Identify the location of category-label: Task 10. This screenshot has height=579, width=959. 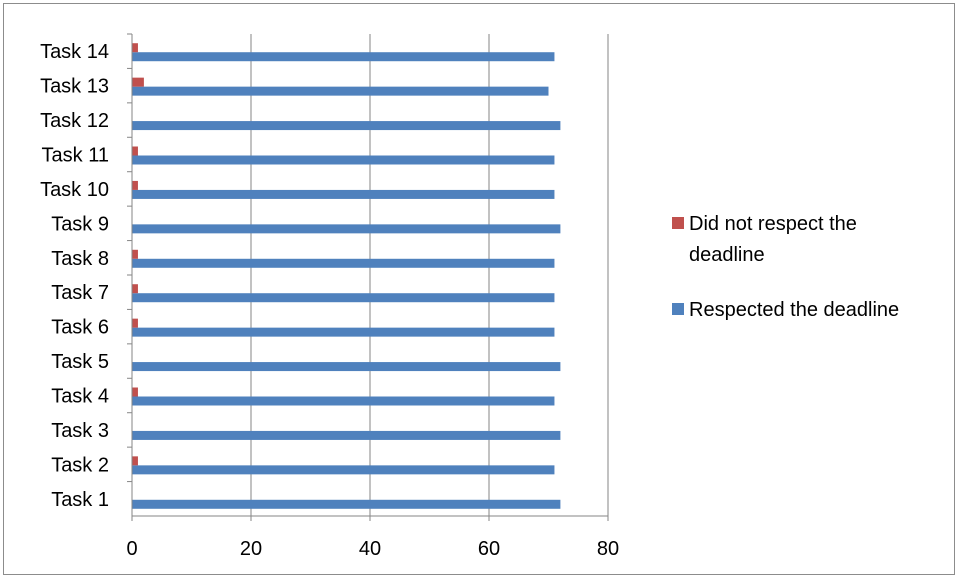
(74, 190).